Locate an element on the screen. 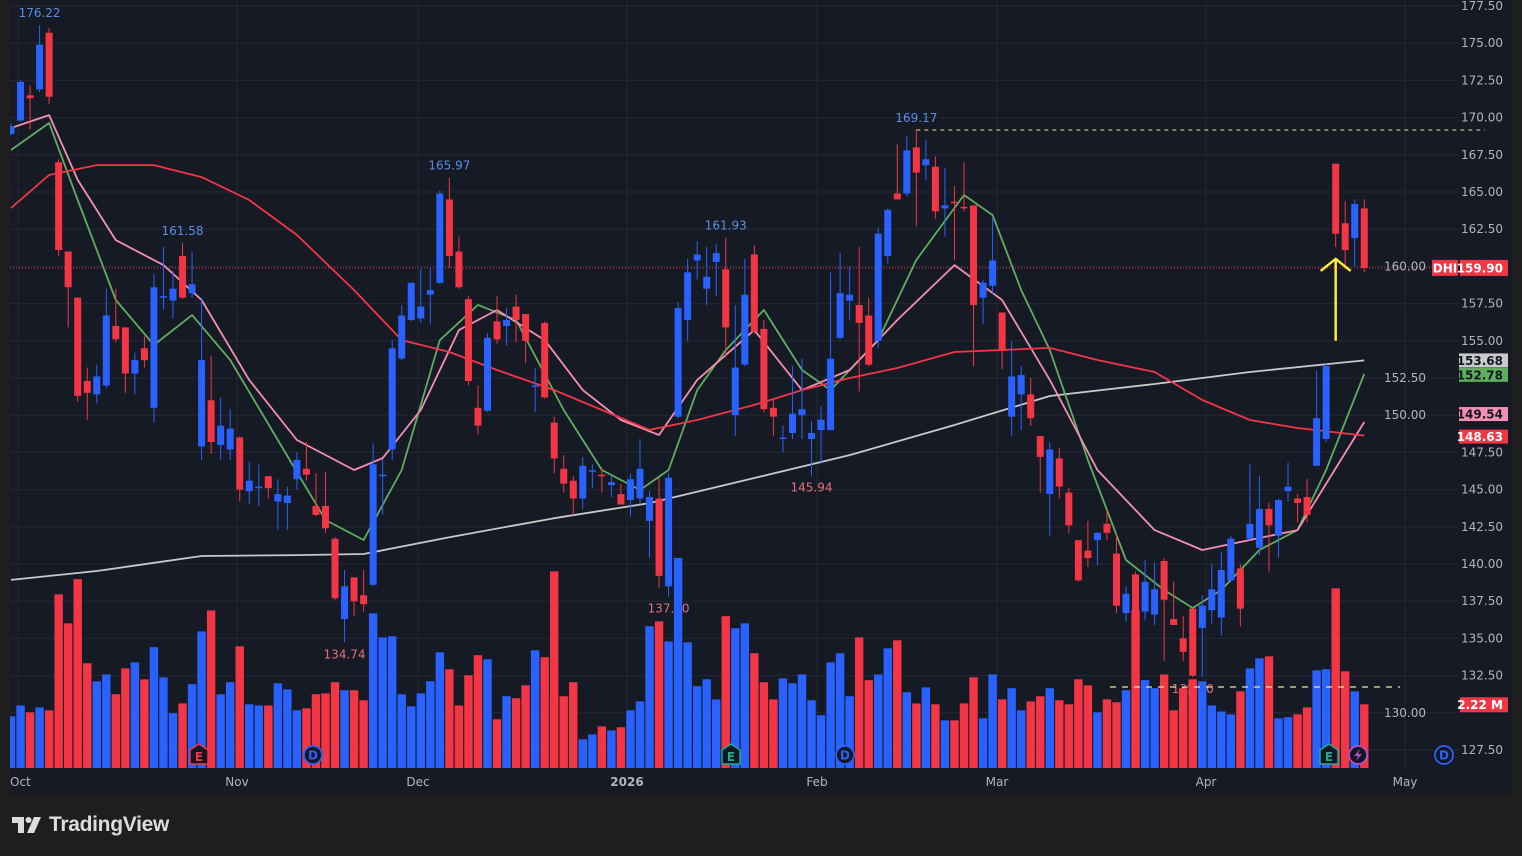 The width and height of the screenshot is (1522, 856). last-price-label: 159.90 is located at coordinates (1480, 268).